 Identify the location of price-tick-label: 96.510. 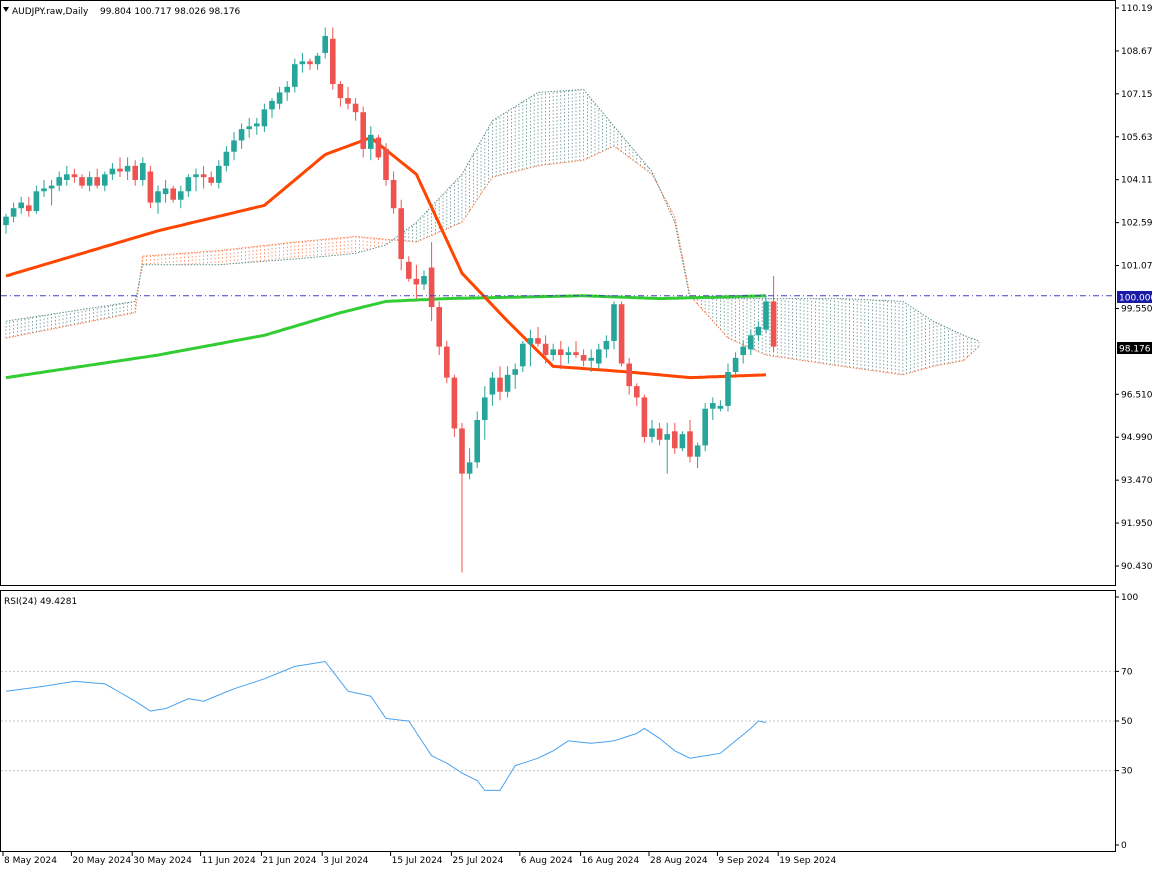
(1136, 395).